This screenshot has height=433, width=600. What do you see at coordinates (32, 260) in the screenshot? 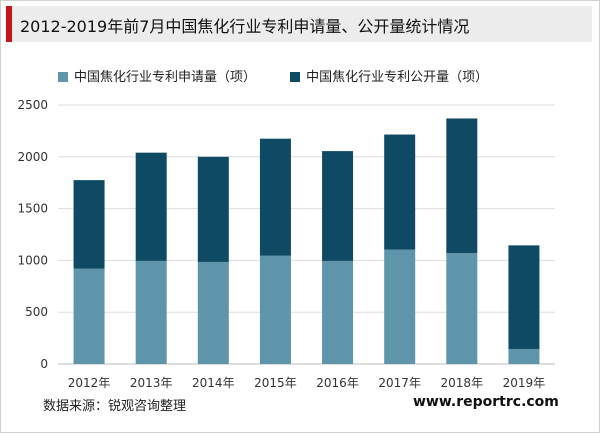
I see `y-tick-label: 1000` at bounding box center [32, 260].